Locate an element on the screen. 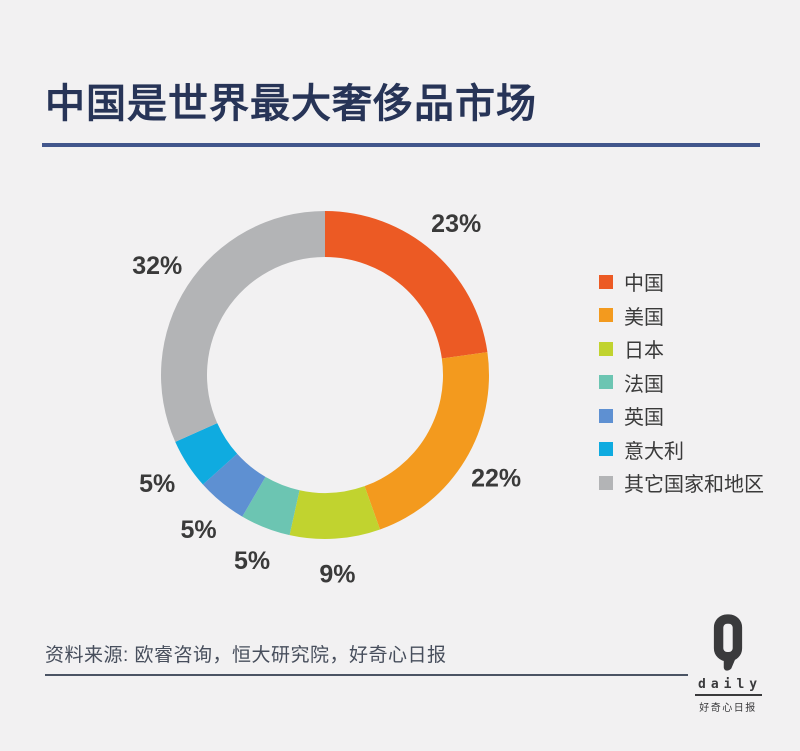  legend-item: 法国 is located at coordinates (681, 383).